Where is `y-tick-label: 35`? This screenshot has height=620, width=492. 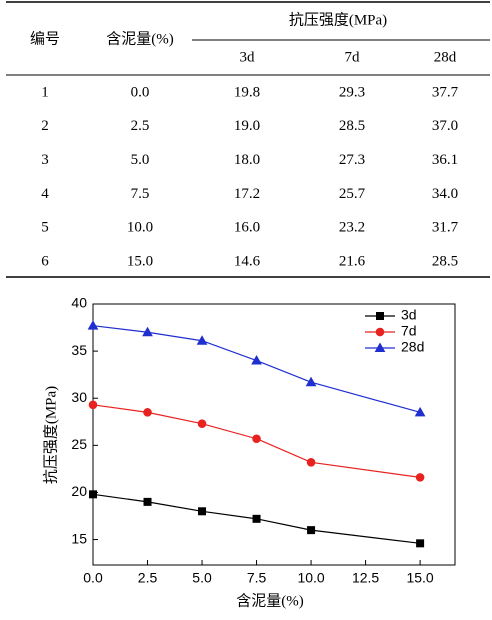
y-tick-label: 35 is located at coordinates (79, 350).